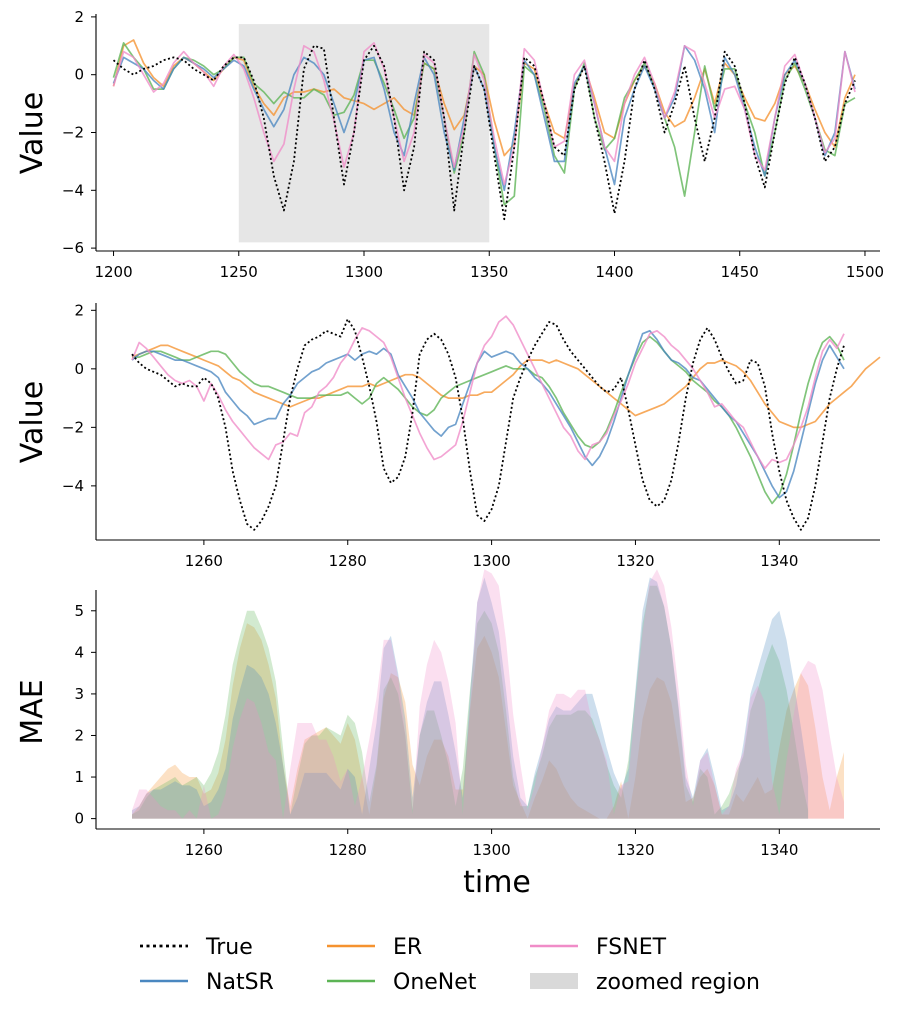 Image resolution: width=913 pixels, height=1021 pixels. Describe the element at coordinates (348, 850) in the screenshot. I see `mae-xtick-label: 1280` at that location.